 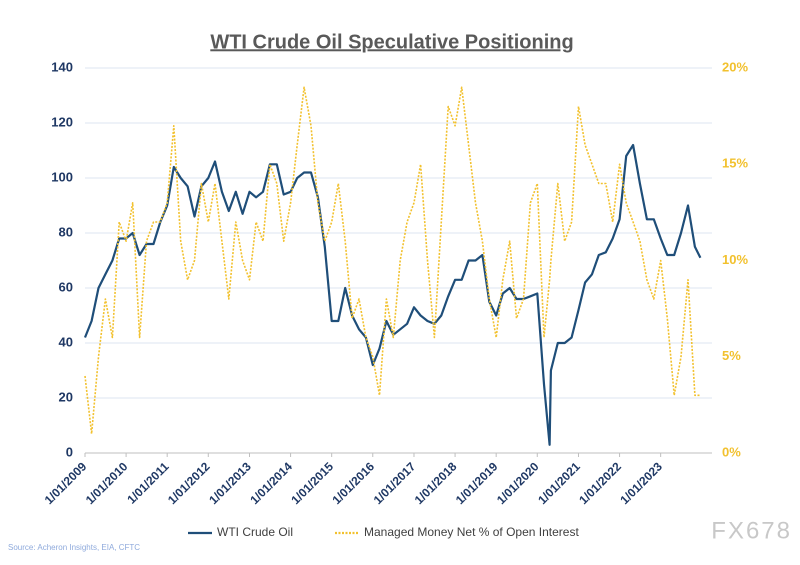 I want to click on x-tick-label: 1/01/2014, so click(x=271, y=483).